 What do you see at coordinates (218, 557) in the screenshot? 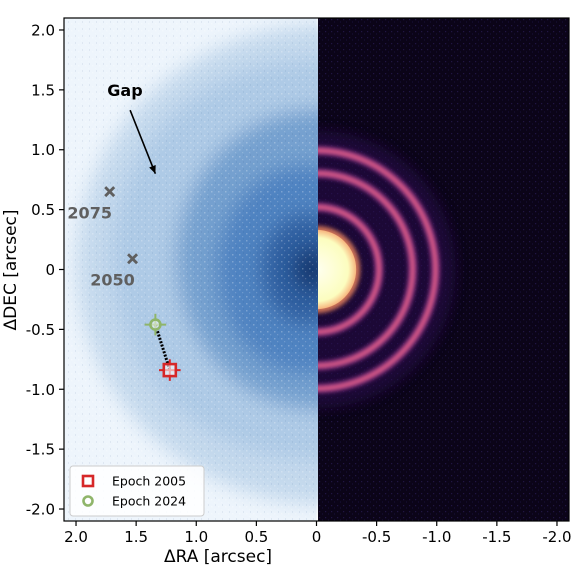
I see `x-axis-label: ΔRA [arcsec]` at bounding box center [218, 557].